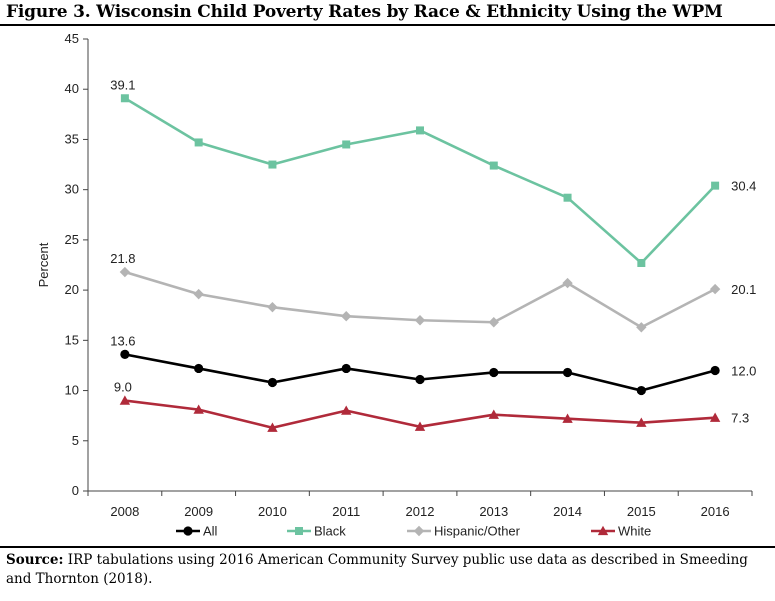 Image resolution: width=775 pixels, height=601 pixels. What do you see at coordinates (72, 189) in the screenshot?
I see `y-tick-label: 30` at bounding box center [72, 189].